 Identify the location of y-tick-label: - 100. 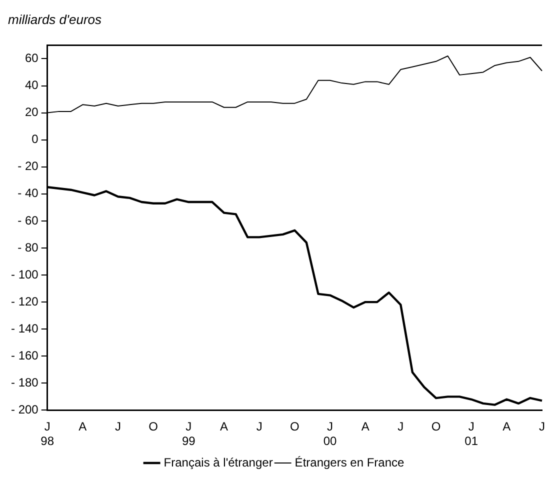
(24, 274).